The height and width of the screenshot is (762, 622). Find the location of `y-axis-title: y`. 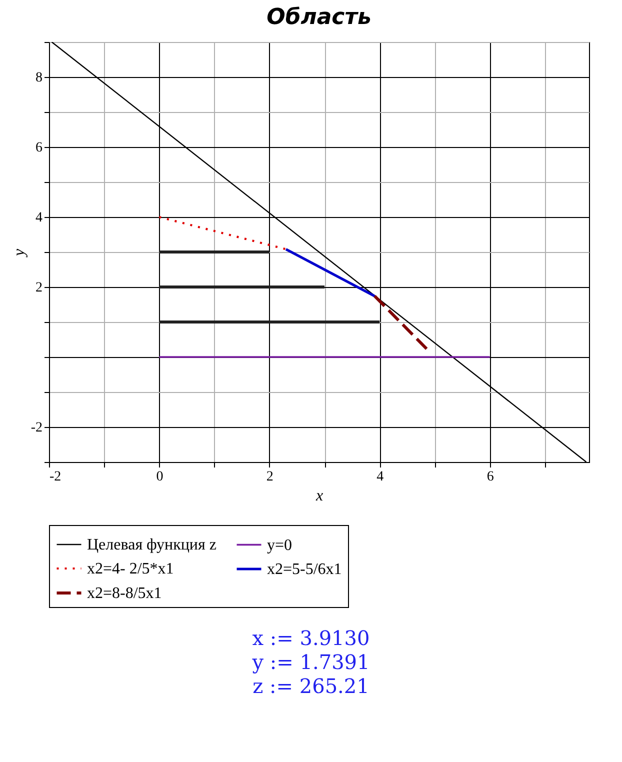

y-axis-title: y is located at coordinates (19, 253).